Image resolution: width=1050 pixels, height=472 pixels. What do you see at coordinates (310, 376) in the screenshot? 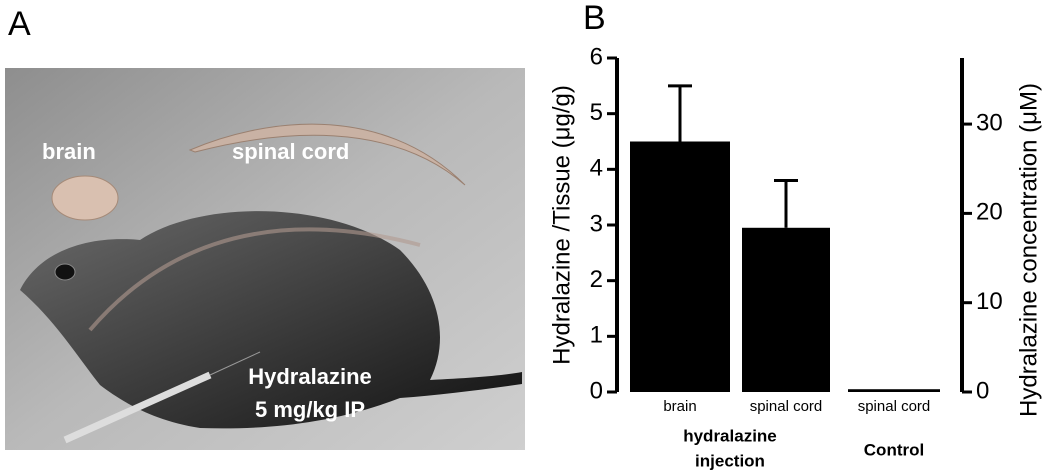
I see `drug-label: Hydralazine` at bounding box center [310, 376].